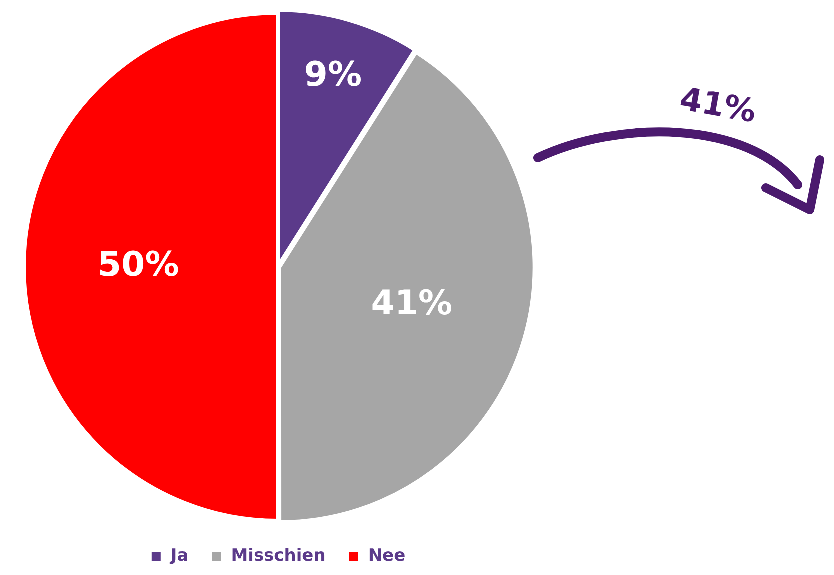 The width and height of the screenshot is (834, 575). I want to click on data-label: 41%, so click(412, 304).